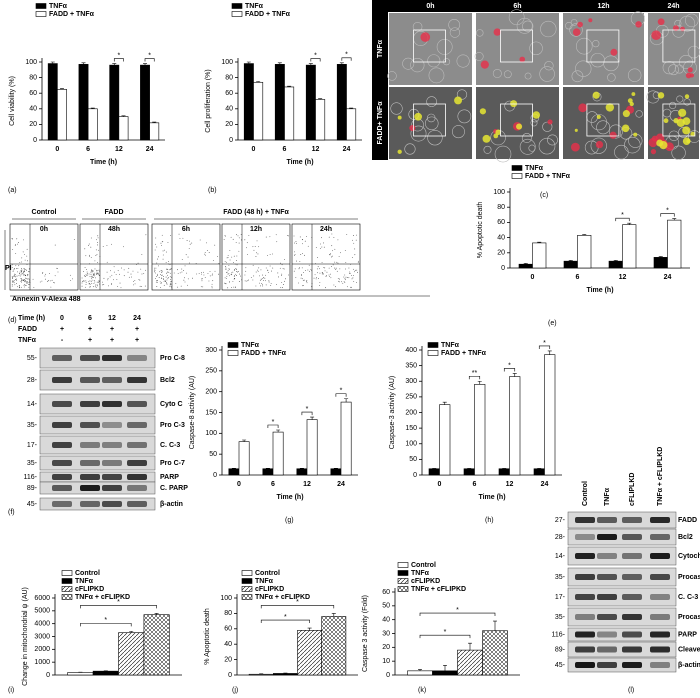 The width and height of the screenshot is (700, 698). Describe the element at coordinates (62, 340) in the screenshot. I see `treatment-mark: -` at that location.